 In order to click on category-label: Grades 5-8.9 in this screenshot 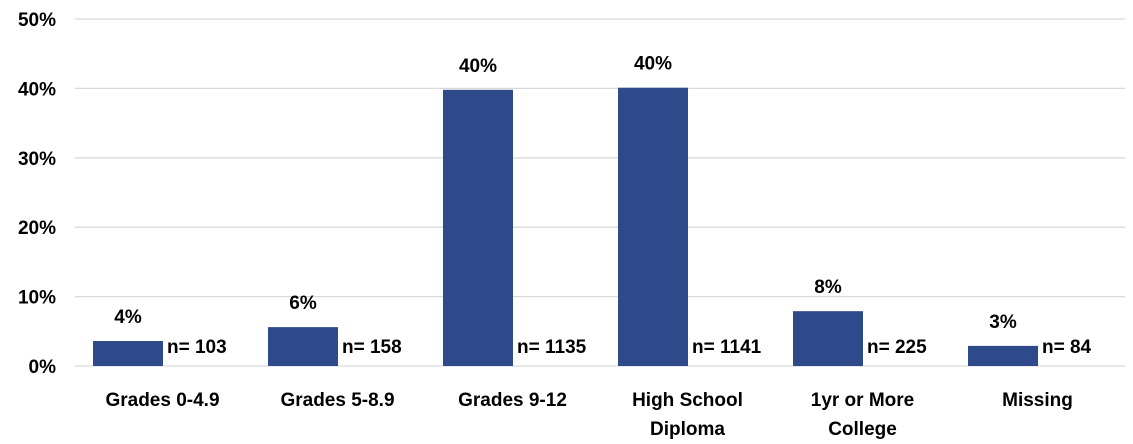, I will do `click(337, 400)`.